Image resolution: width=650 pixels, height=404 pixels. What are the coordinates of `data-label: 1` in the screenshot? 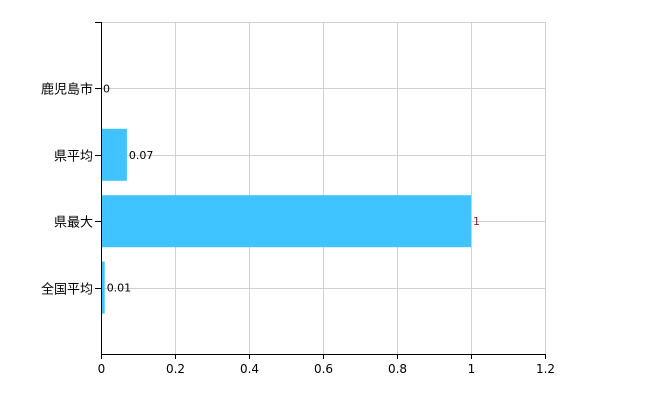 It's located at (476, 221).